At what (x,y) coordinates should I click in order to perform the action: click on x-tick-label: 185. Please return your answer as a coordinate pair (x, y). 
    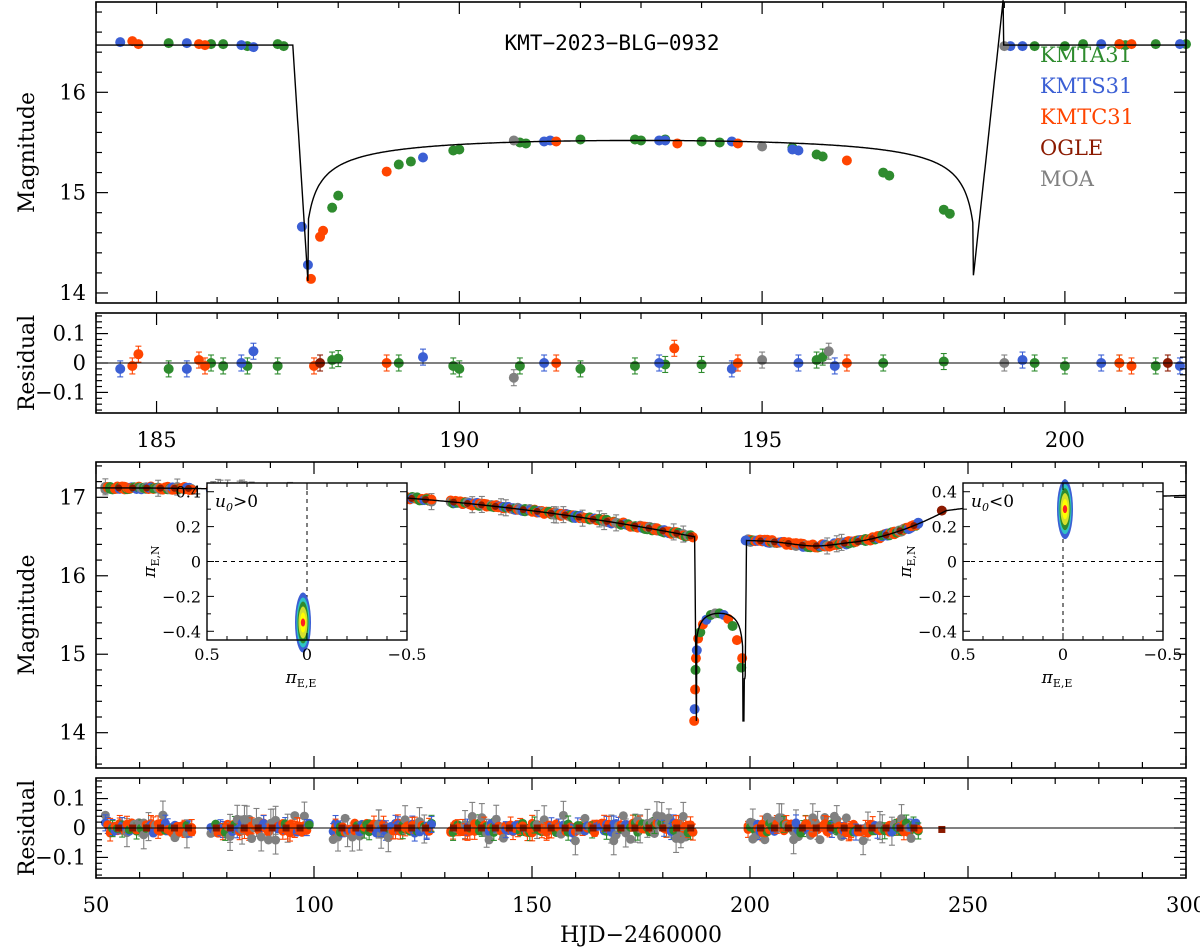
    Looking at the image, I should click on (157, 440).